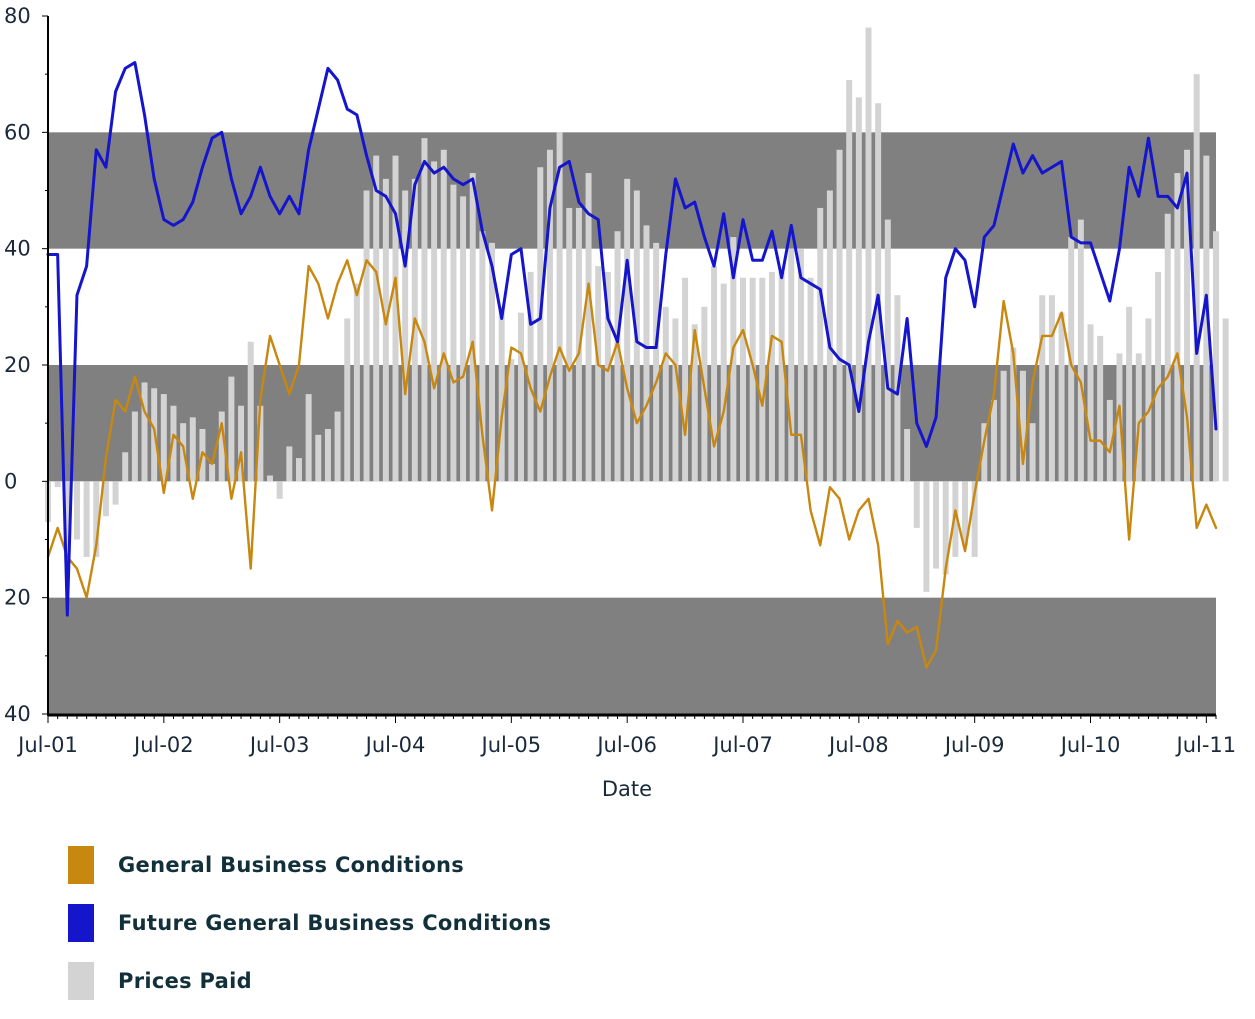  I want to click on legend-item-prices-paid: Prices Paid, so click(309, 981).